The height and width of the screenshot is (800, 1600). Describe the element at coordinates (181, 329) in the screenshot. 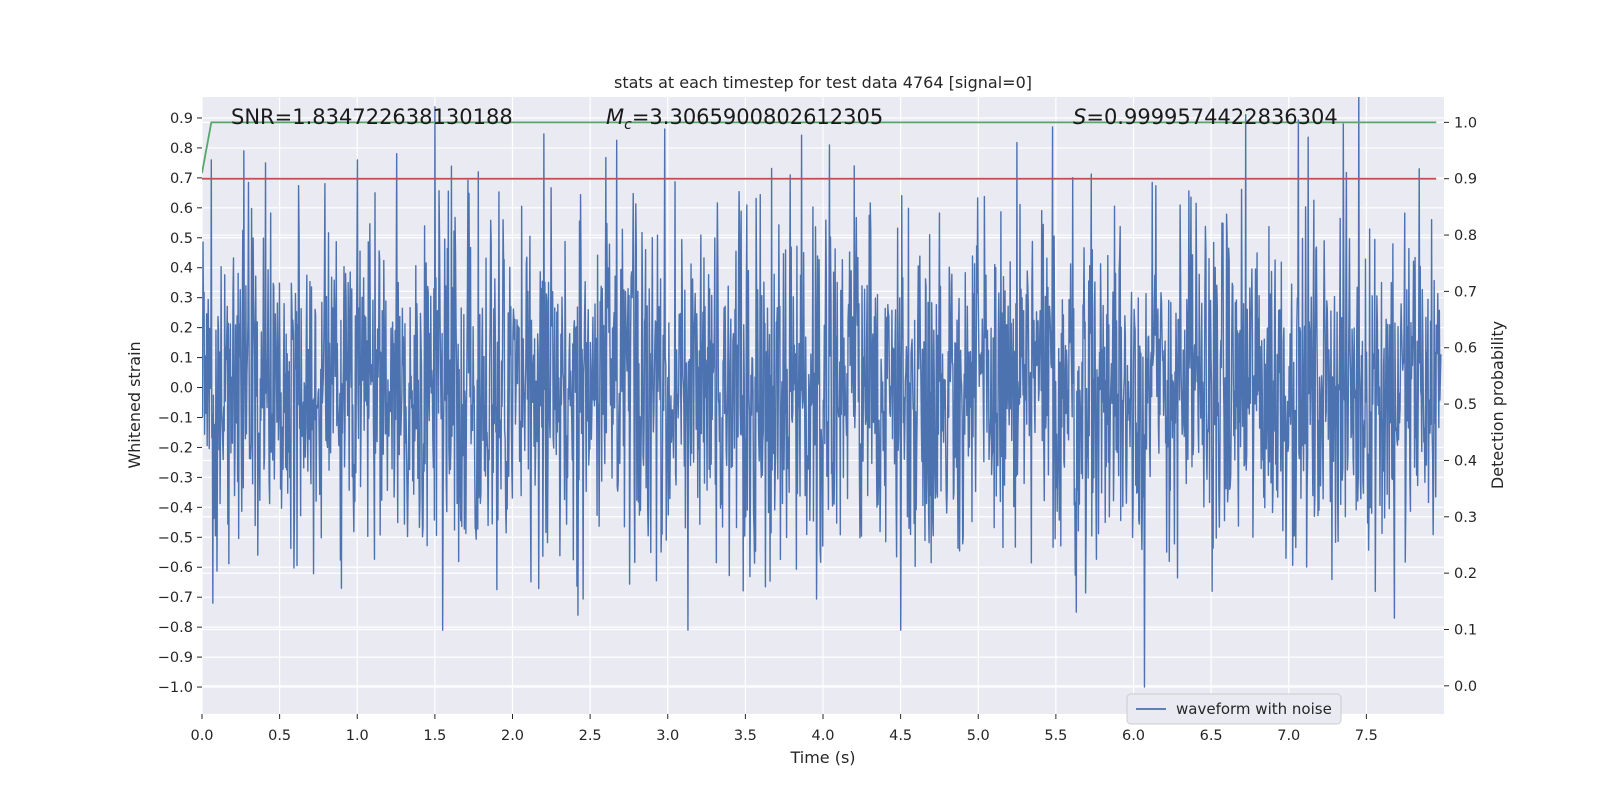

I see `y-tick-label: 0.2` at that location.